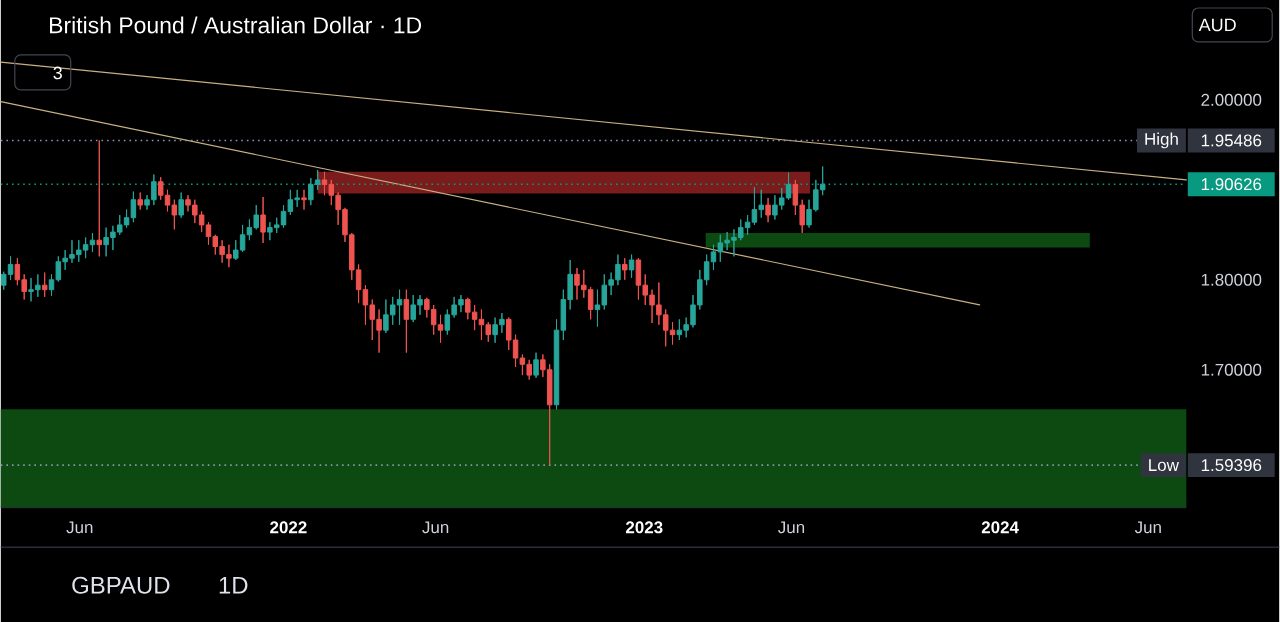 This screenshot has height=622, width=1280. I want to click on text: AUD, so click(1217, 25).